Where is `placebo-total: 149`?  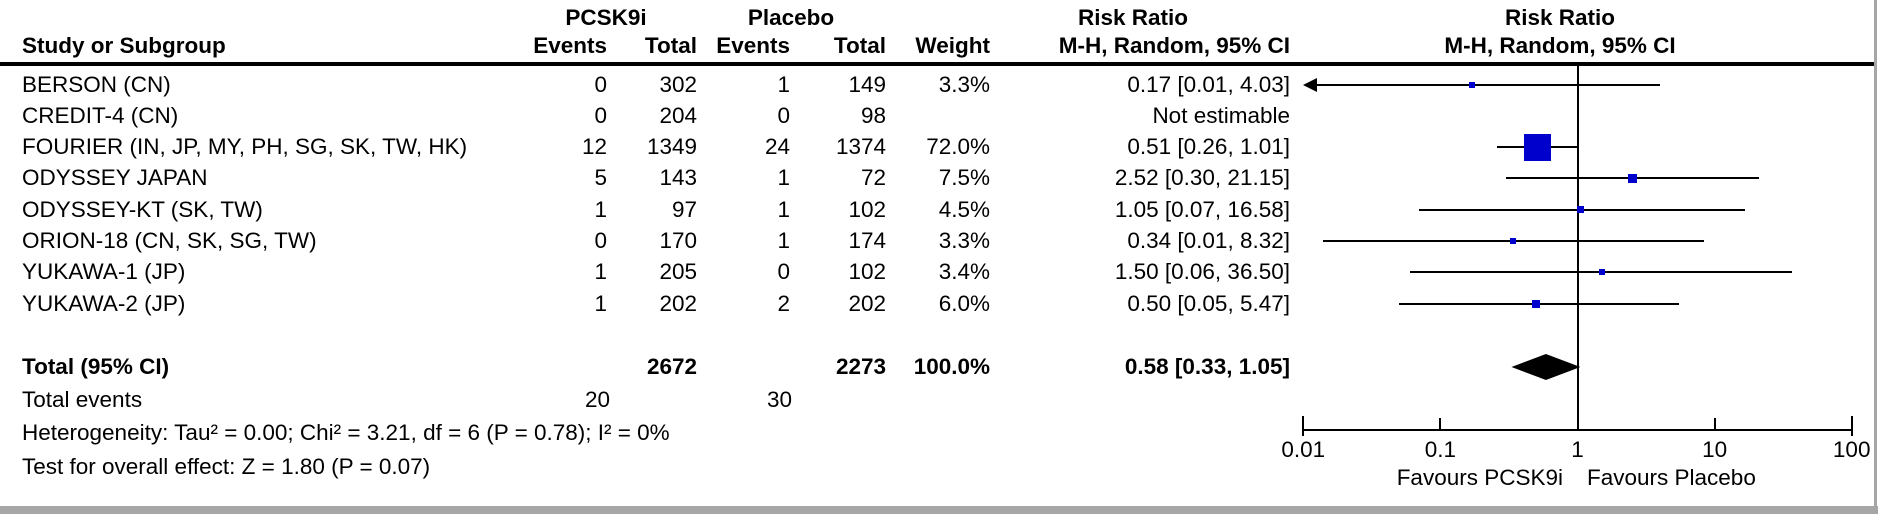 placebo-total: 149 is located at coordinates (867, 84).